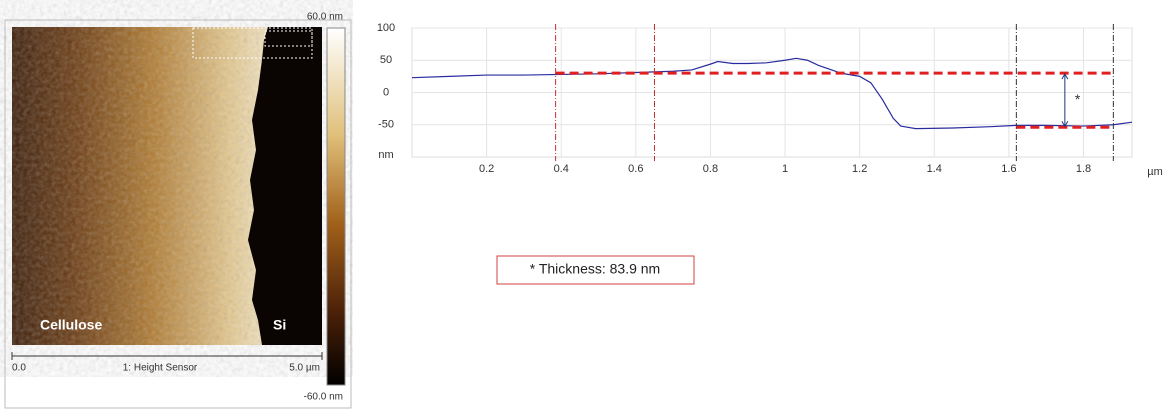 The width and height of the screenshot is (1171, 417). What do you see at coordinates (386, 92) in the screenshot?
I see `y-tick-label: 0` at bounding box center [386, 92].